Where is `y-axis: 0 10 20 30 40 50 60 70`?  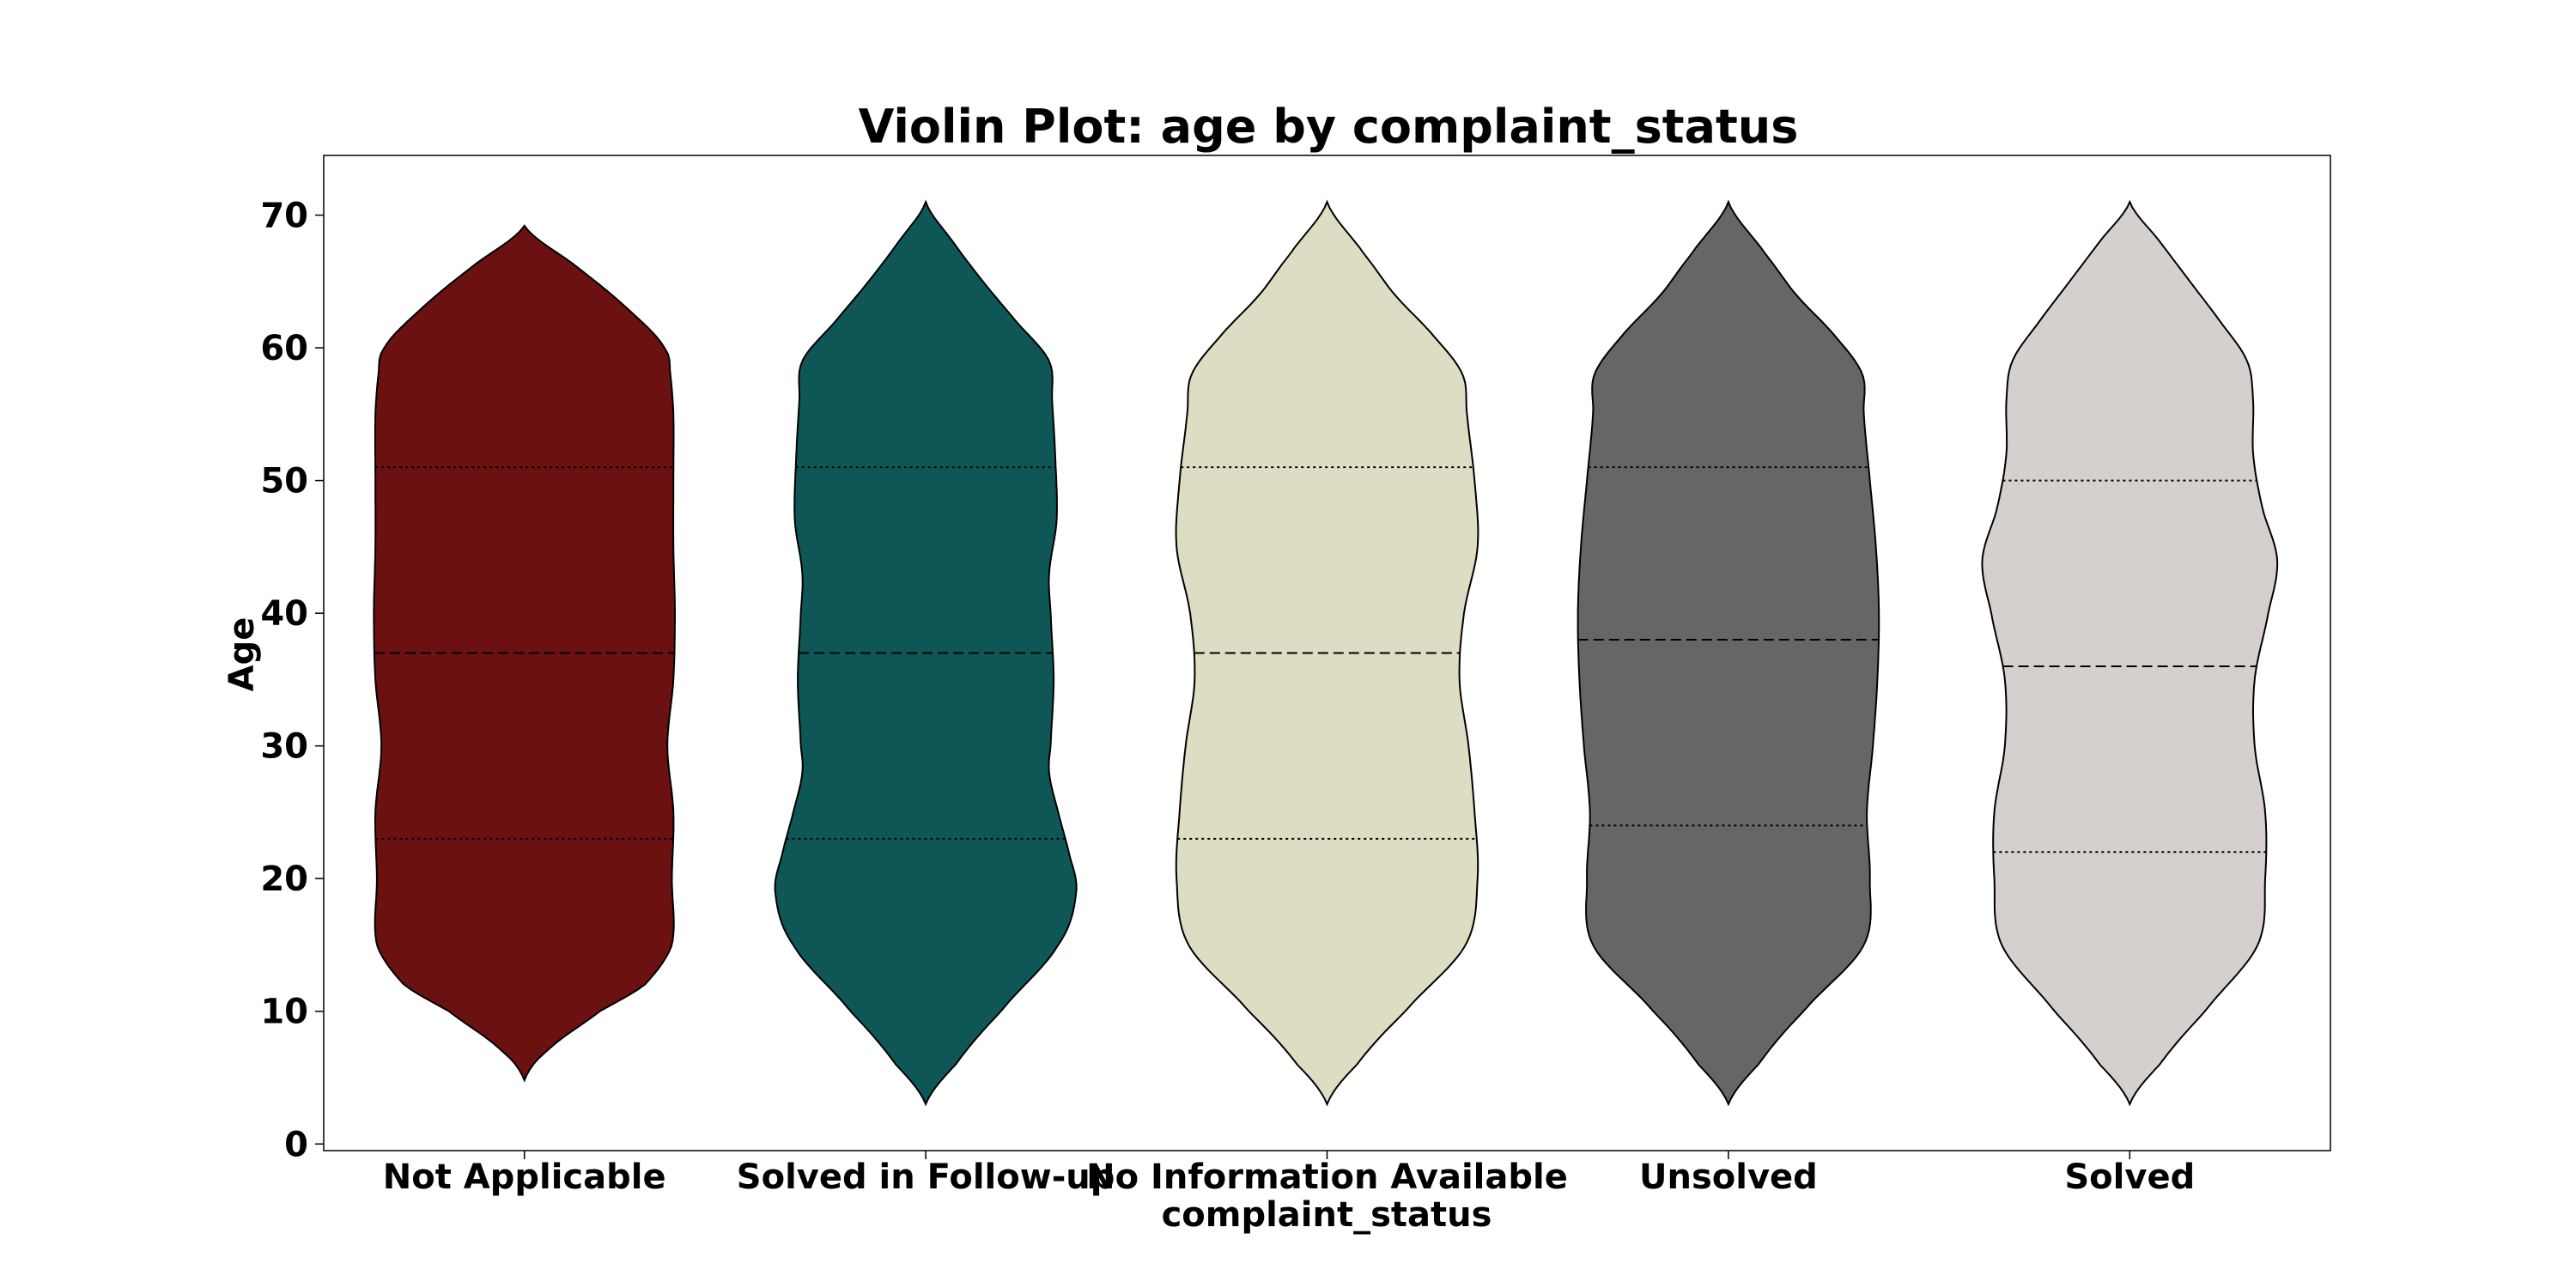
y-axis: 0 10 20 30 40 50 60 70 is located at coordinates (292, 680).